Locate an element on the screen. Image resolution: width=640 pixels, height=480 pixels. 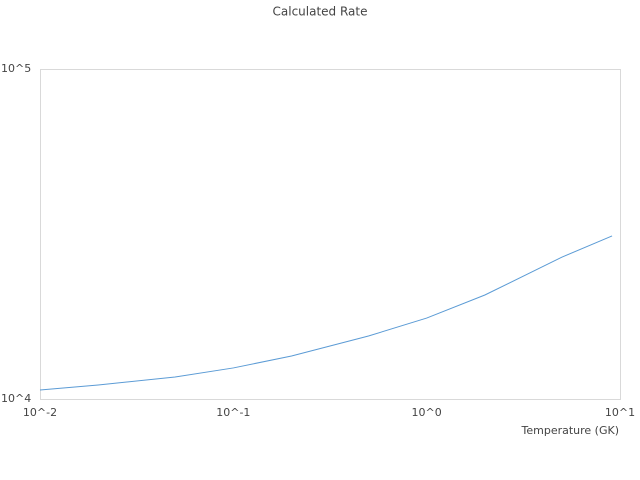
x-tick-label: 10^1 is located at coordinates (620, 412).